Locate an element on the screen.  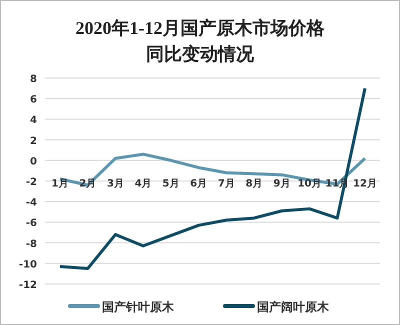
y-tick-label: 0 is located at coordinates (34, 162).